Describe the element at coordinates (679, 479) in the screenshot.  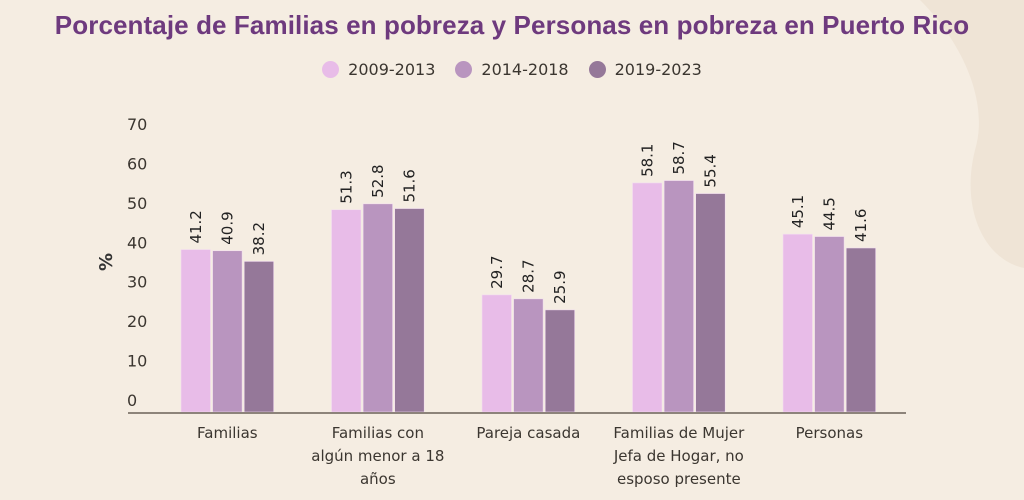
I see `x-category-label: esposo presente` at that location.